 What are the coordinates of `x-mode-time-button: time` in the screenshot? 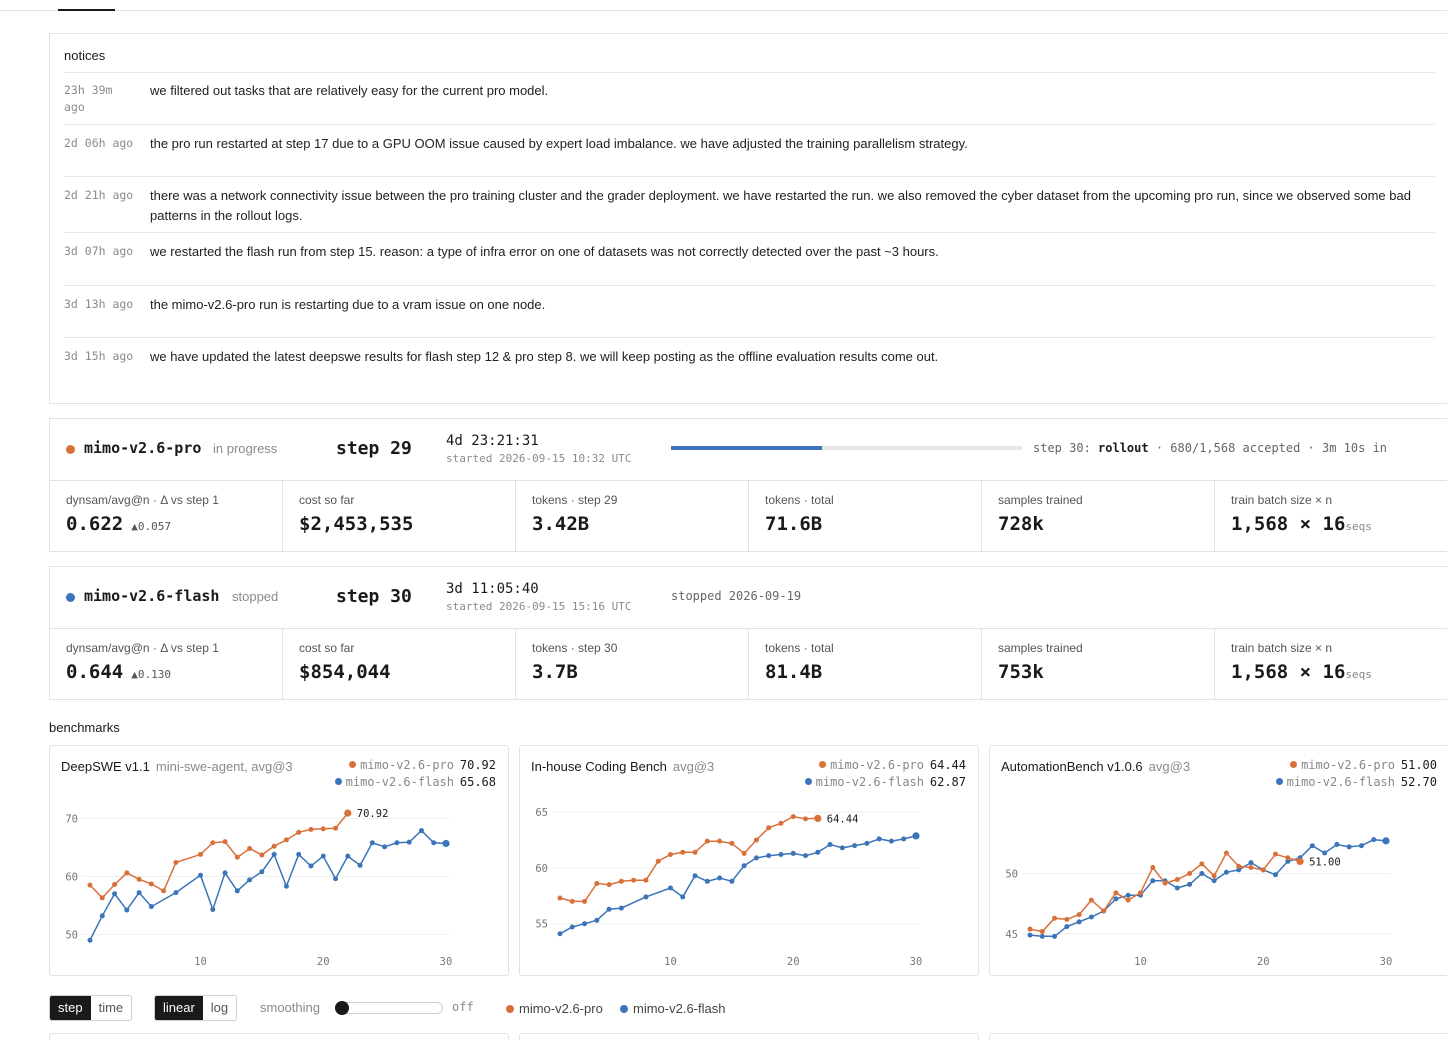 It's located at (111, 1008).